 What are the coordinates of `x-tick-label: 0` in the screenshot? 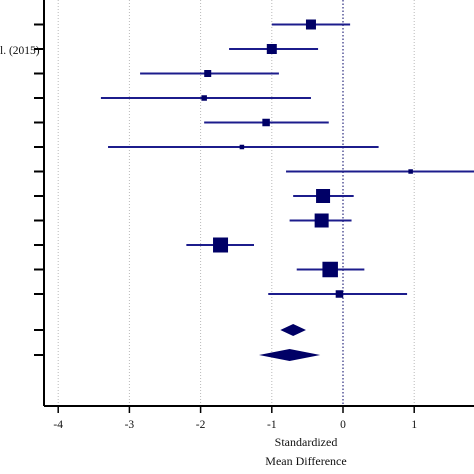 It's located at (343, 425).